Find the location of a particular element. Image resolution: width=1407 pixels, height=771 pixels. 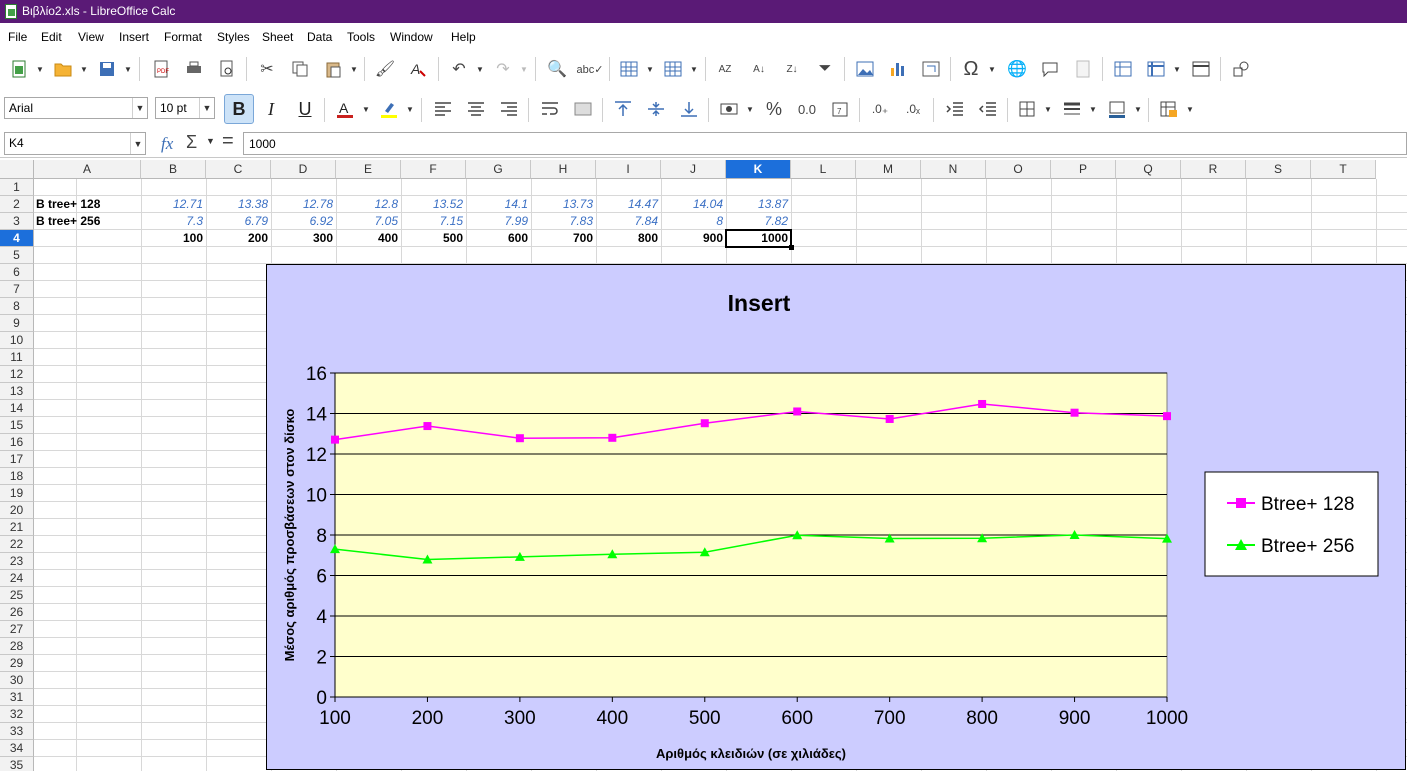

cell-i2: 14.47 is located at coordinates (642, 204).